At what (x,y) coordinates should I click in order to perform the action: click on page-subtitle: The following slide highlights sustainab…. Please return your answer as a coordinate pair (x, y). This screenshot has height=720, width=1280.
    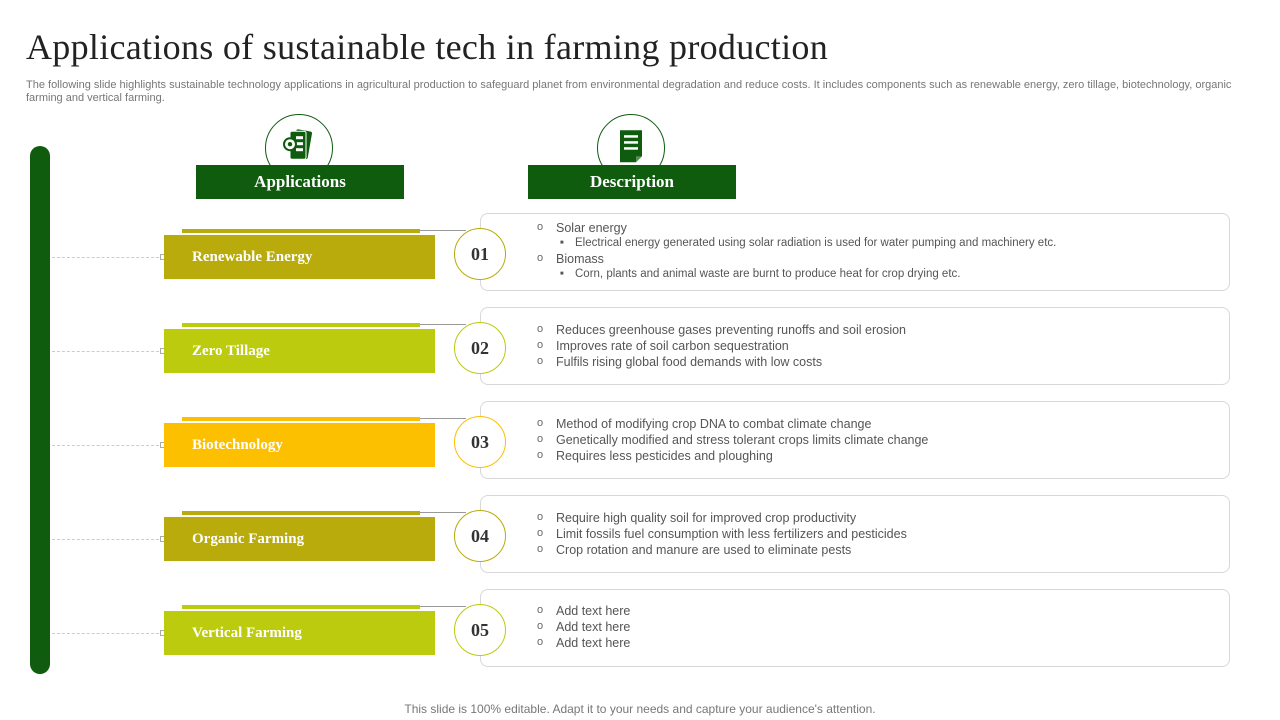
    Looking at the image, I should click on (629, 91).